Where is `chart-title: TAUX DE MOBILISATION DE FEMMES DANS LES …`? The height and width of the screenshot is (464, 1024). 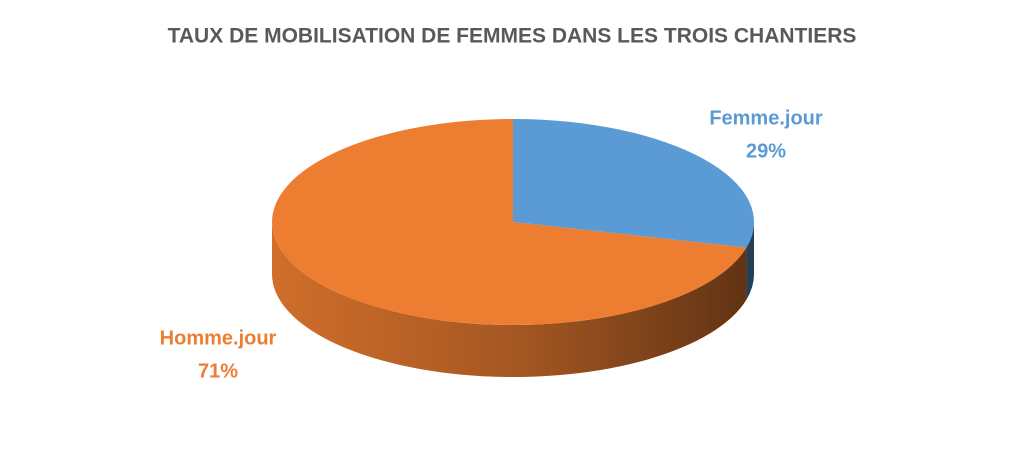
chart-title: TAUX DE MOBILISATION DE FEMMES DANS LES … is located at coordinates (512, 36).